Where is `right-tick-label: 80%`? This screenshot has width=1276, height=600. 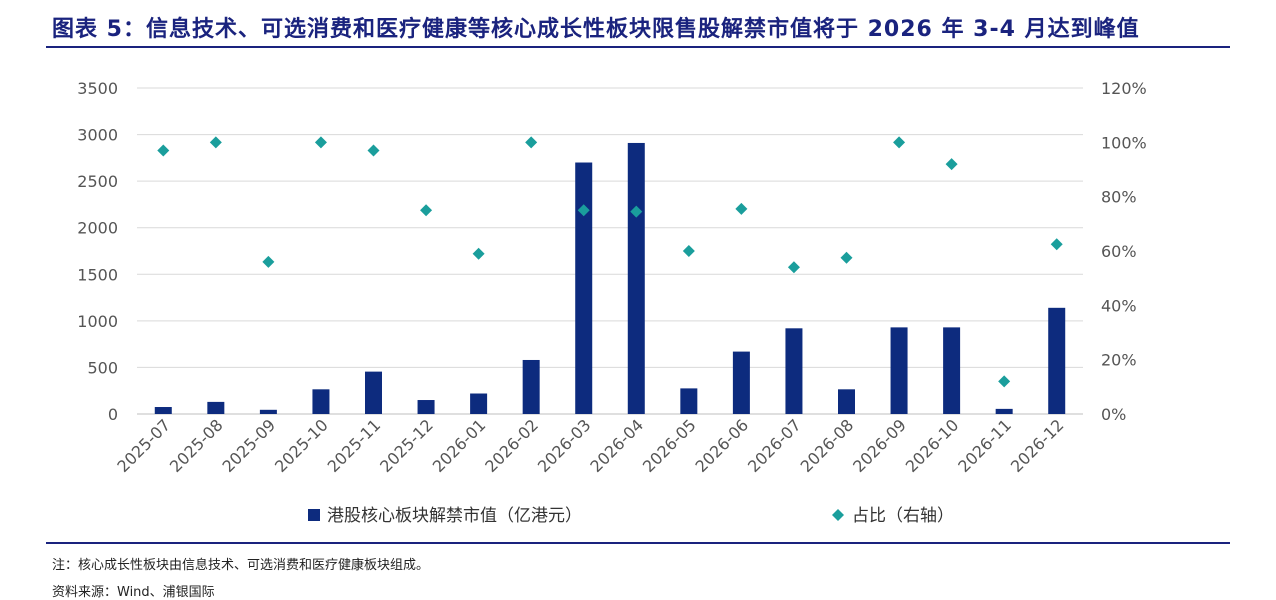
right-tick-label: 80% is located at coordinates (1119, 197).